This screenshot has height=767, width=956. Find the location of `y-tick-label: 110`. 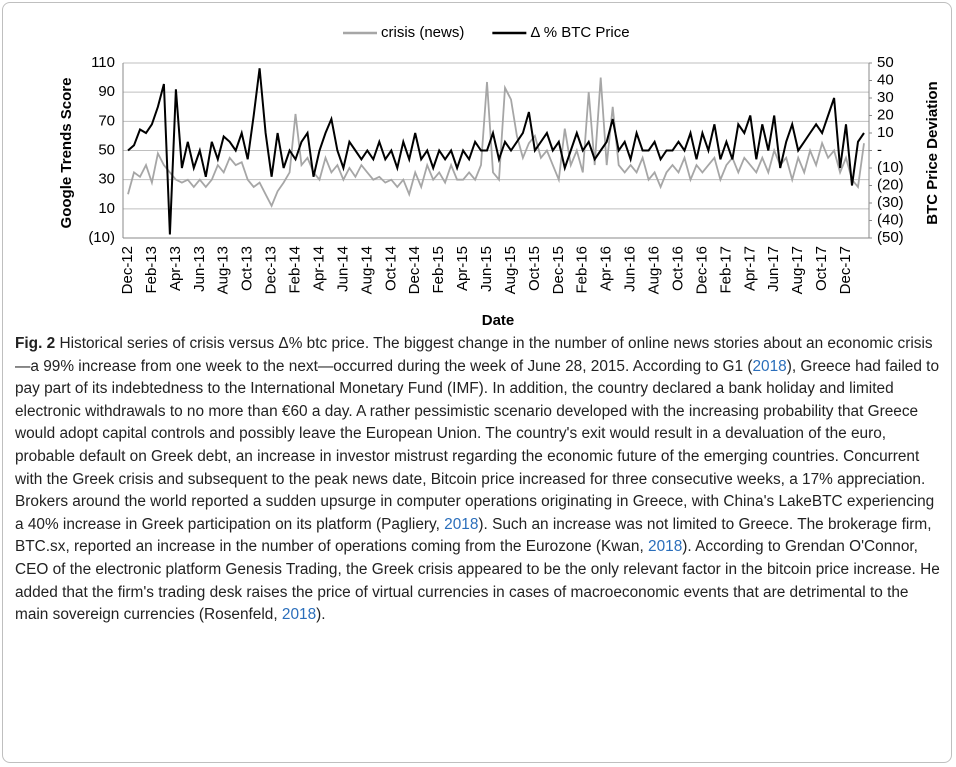

y-tick-label: 110 is located at coordinates (103, 62).